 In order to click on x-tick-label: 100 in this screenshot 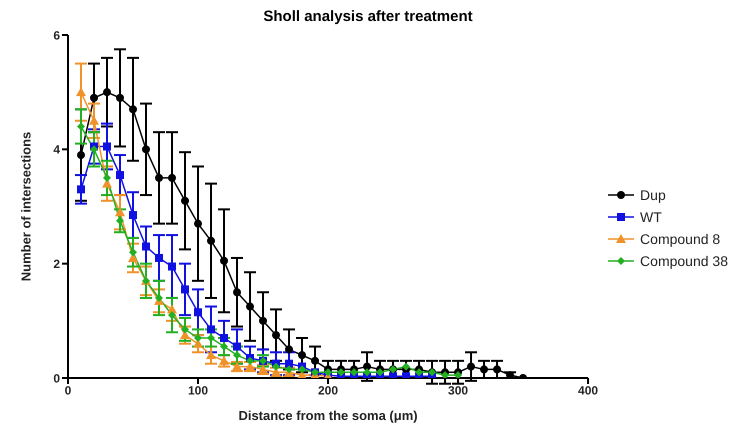, I will do `click(198, 391)`.